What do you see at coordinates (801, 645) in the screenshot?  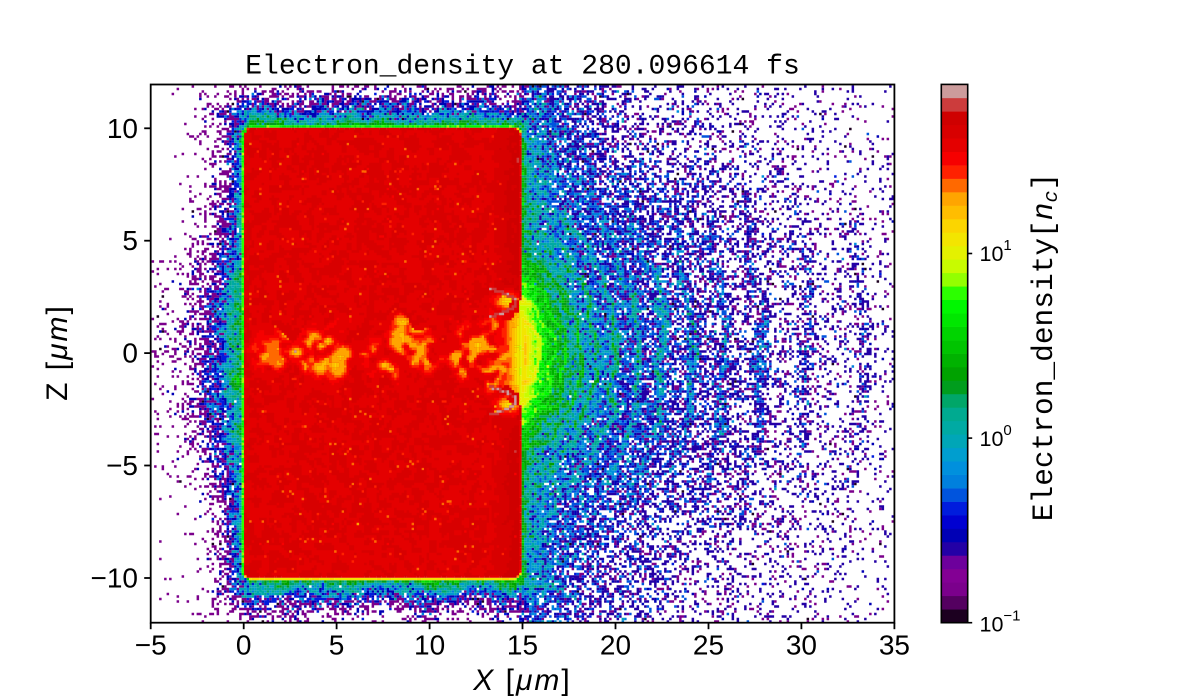 I see `svg-text: 30` at bounding box center [801, 645].